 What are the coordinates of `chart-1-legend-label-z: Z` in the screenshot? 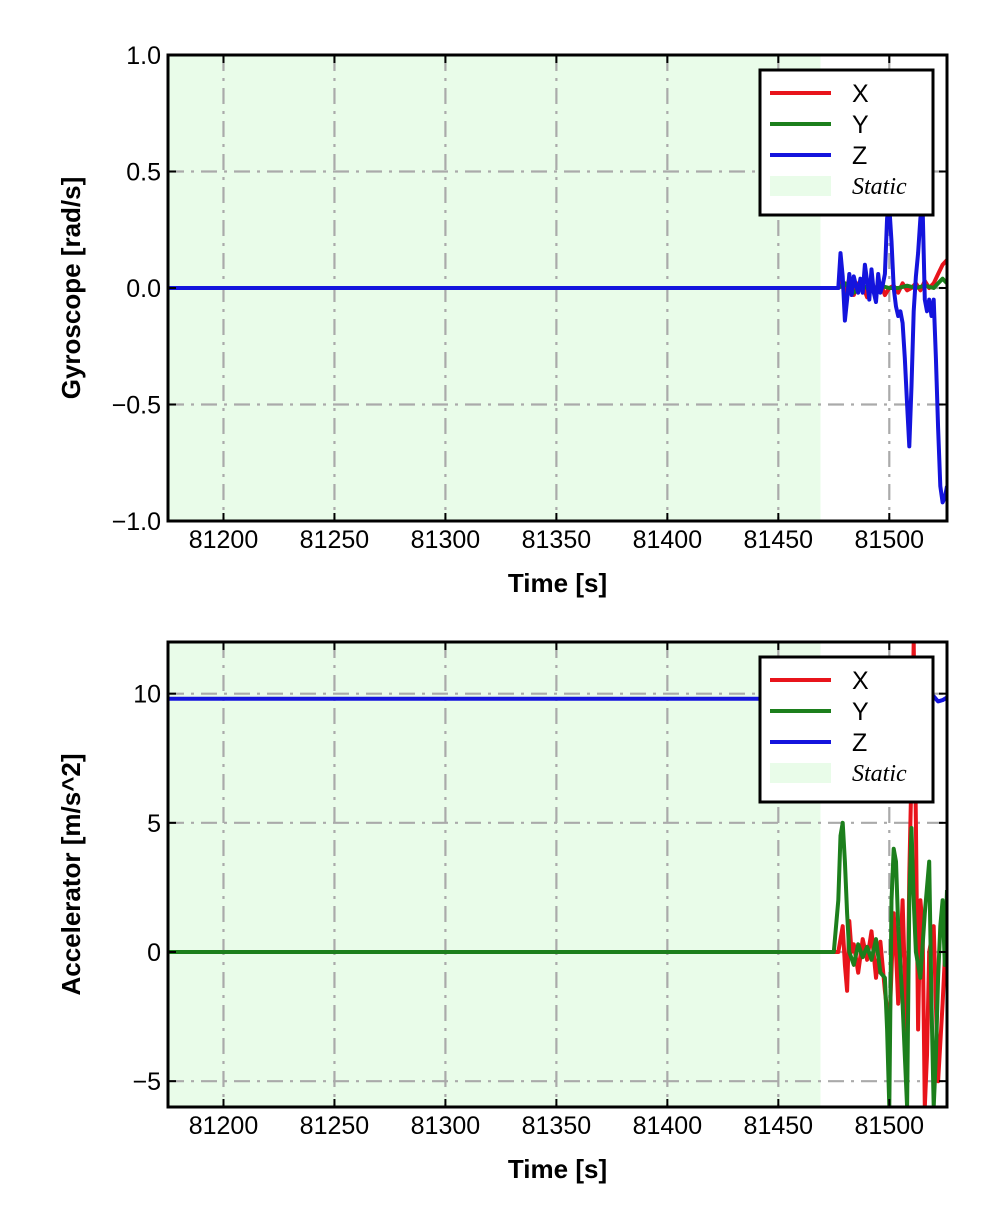 It's located at (859, 156).